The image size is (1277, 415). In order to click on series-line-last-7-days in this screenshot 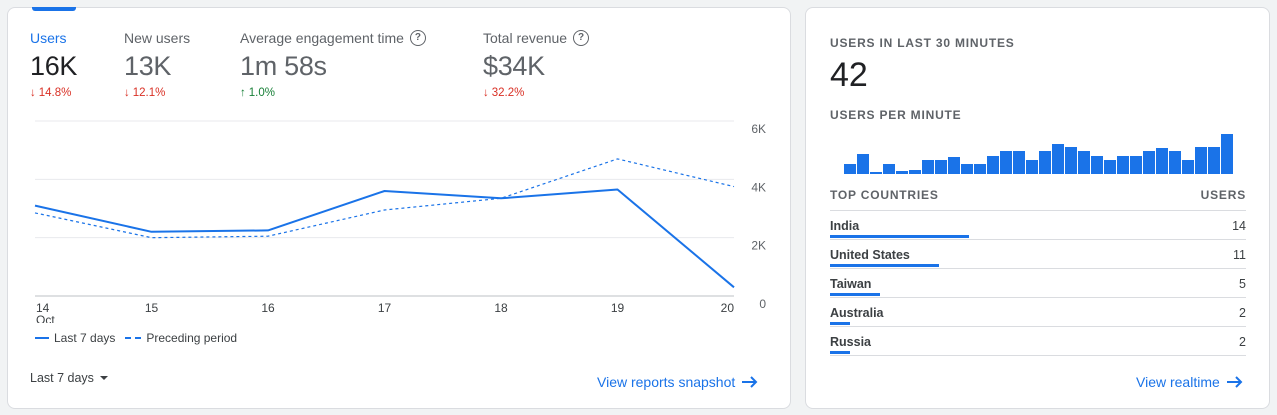, I will do `click(384, 238)`.